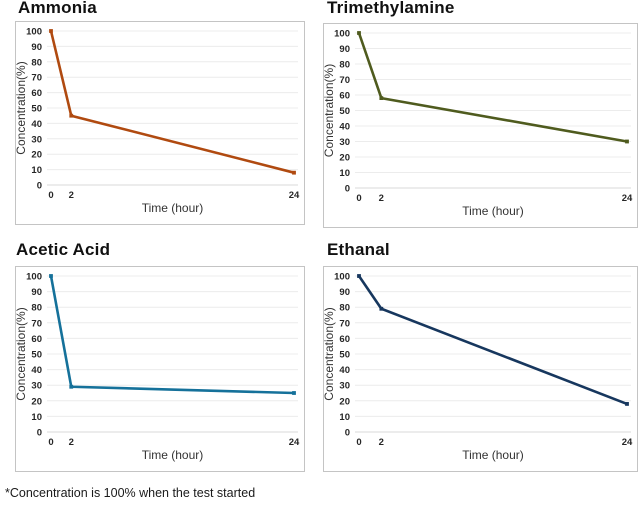 The image size is (640, 512). What do you see at coordinates (358, 249) in the screenshot?
I see `chart-title-ethanal: Ethanal` at bounding box center [358, 249].